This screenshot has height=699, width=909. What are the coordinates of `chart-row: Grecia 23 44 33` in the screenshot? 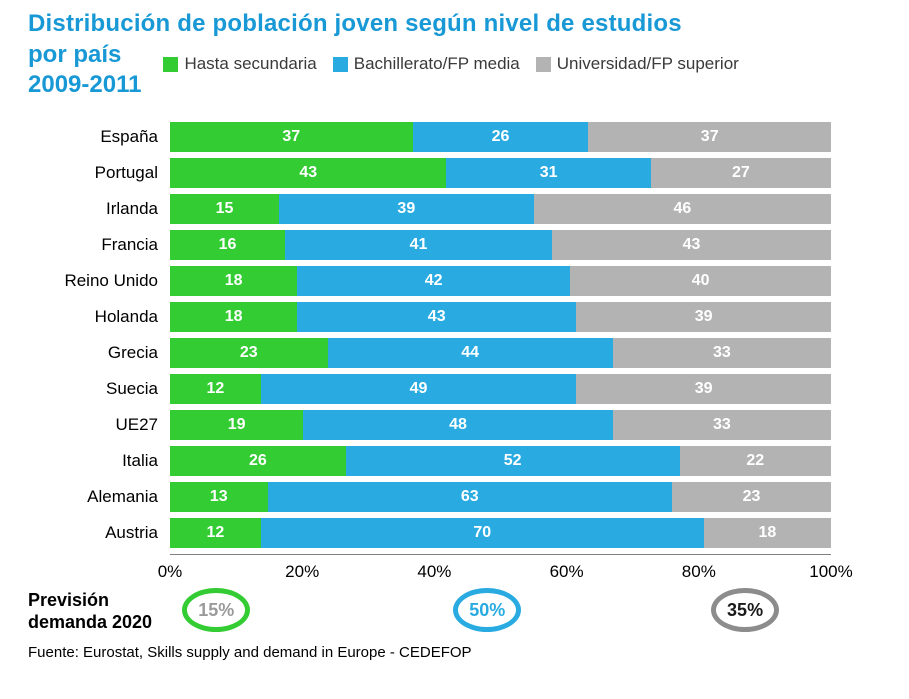 It's located at (429, 353).